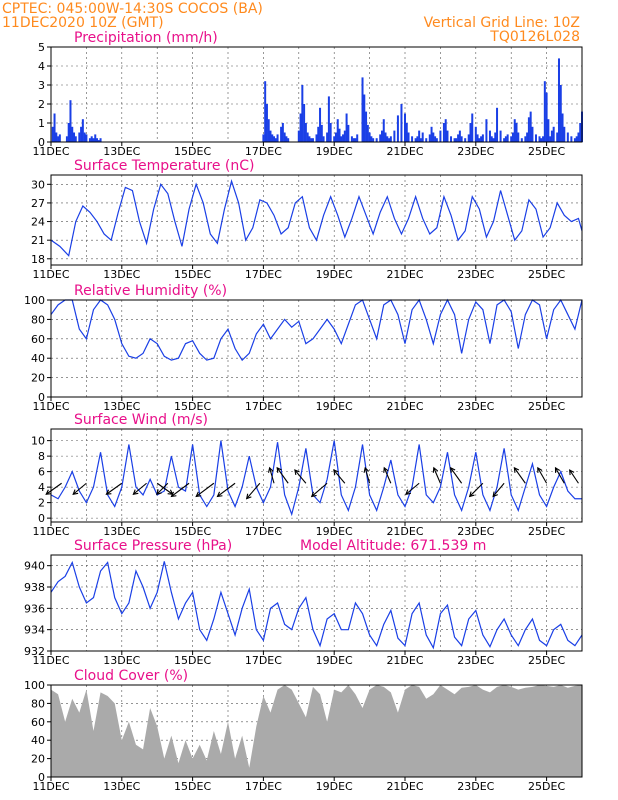  Describe the element at coordinates (38, 378) in the screenshot. I see `ytick-label: 20` at that location.